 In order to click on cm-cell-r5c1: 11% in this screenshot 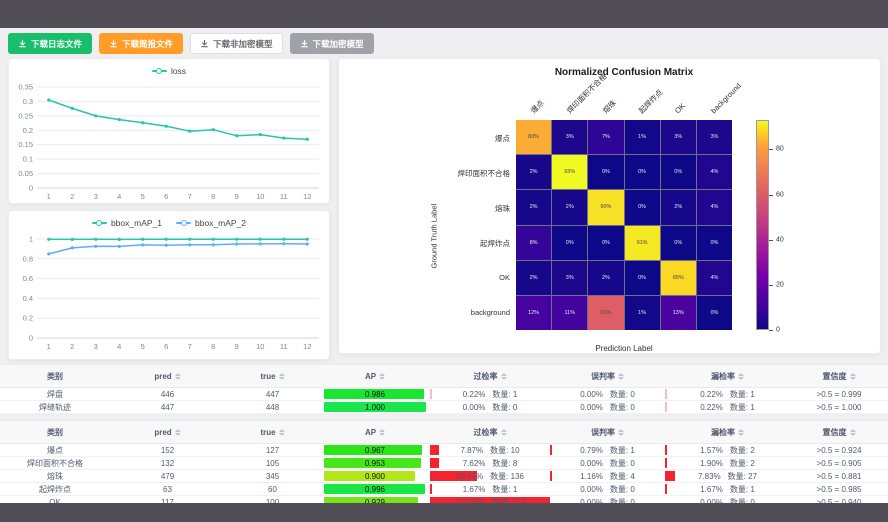, I will do `click(570, 312)`.